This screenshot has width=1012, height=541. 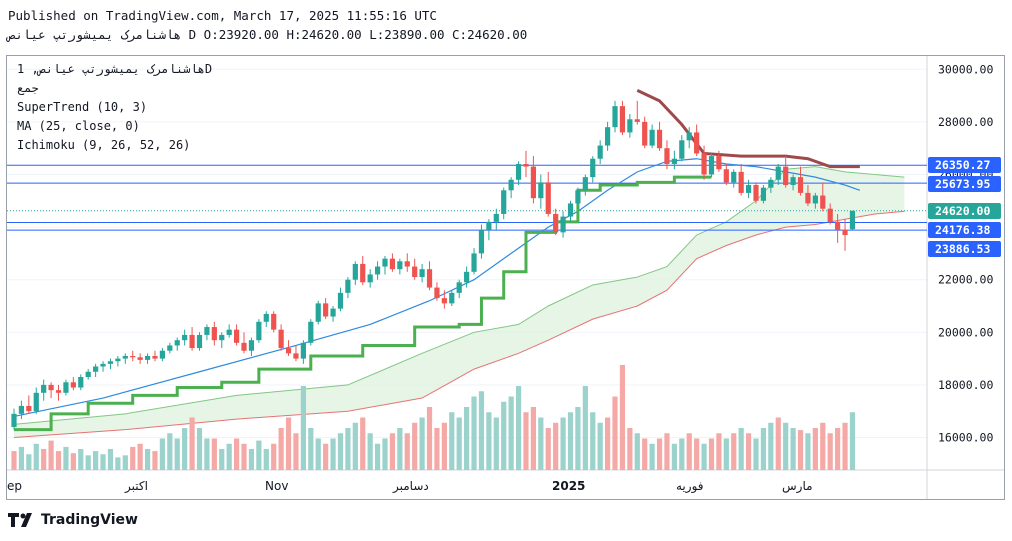 What do you see at coordinates (276, 486) in the screenshot?
I see `x-tick-label: Nov` at bounding box center [276, 486].